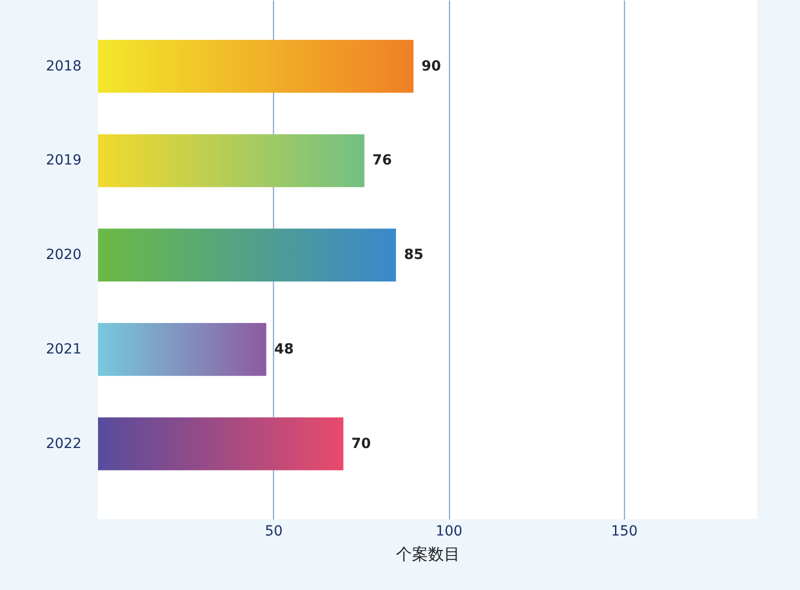  Describe the element at coordinates (449, 532) in the screenshot. I see `x-tick-label: 100` at that location.